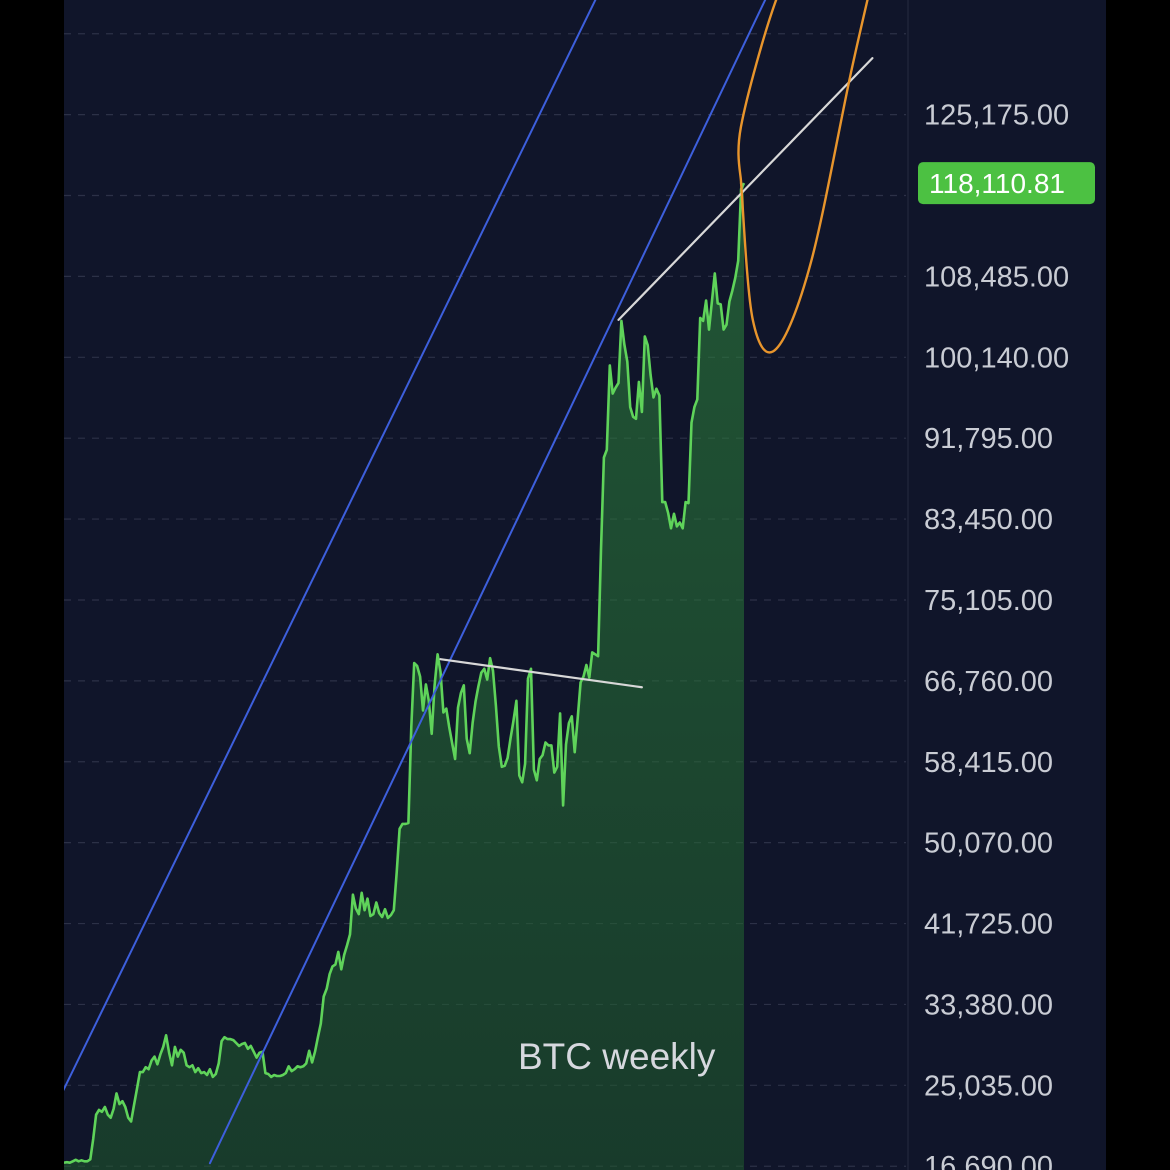  Describe the element at coordinates (997, 183) in the screenshot. I see `current-price-label: 118,110.81` at that location.